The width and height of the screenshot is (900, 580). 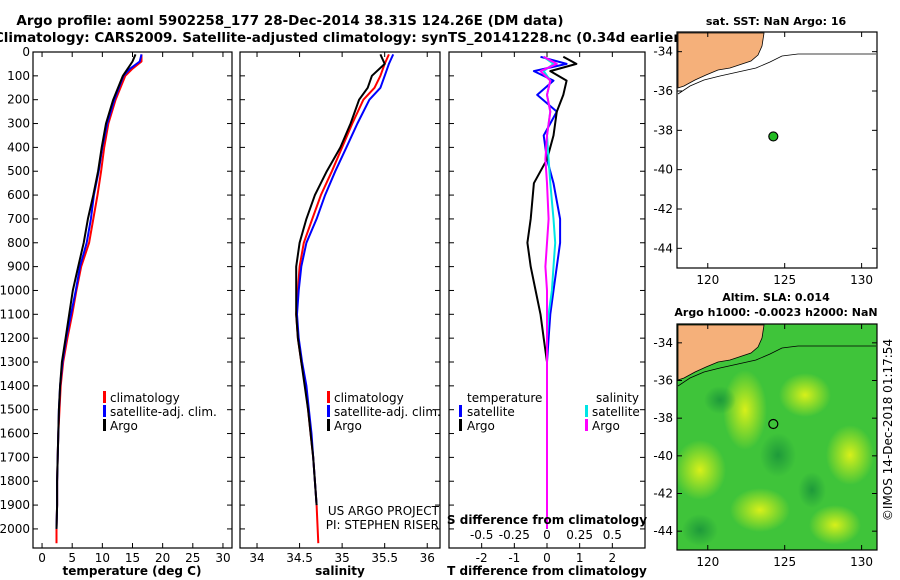 What do you see at coordinates (586, 425) in the screenshot?
I see `legend-swatch-s-argo` at bounding box center [586, 425].